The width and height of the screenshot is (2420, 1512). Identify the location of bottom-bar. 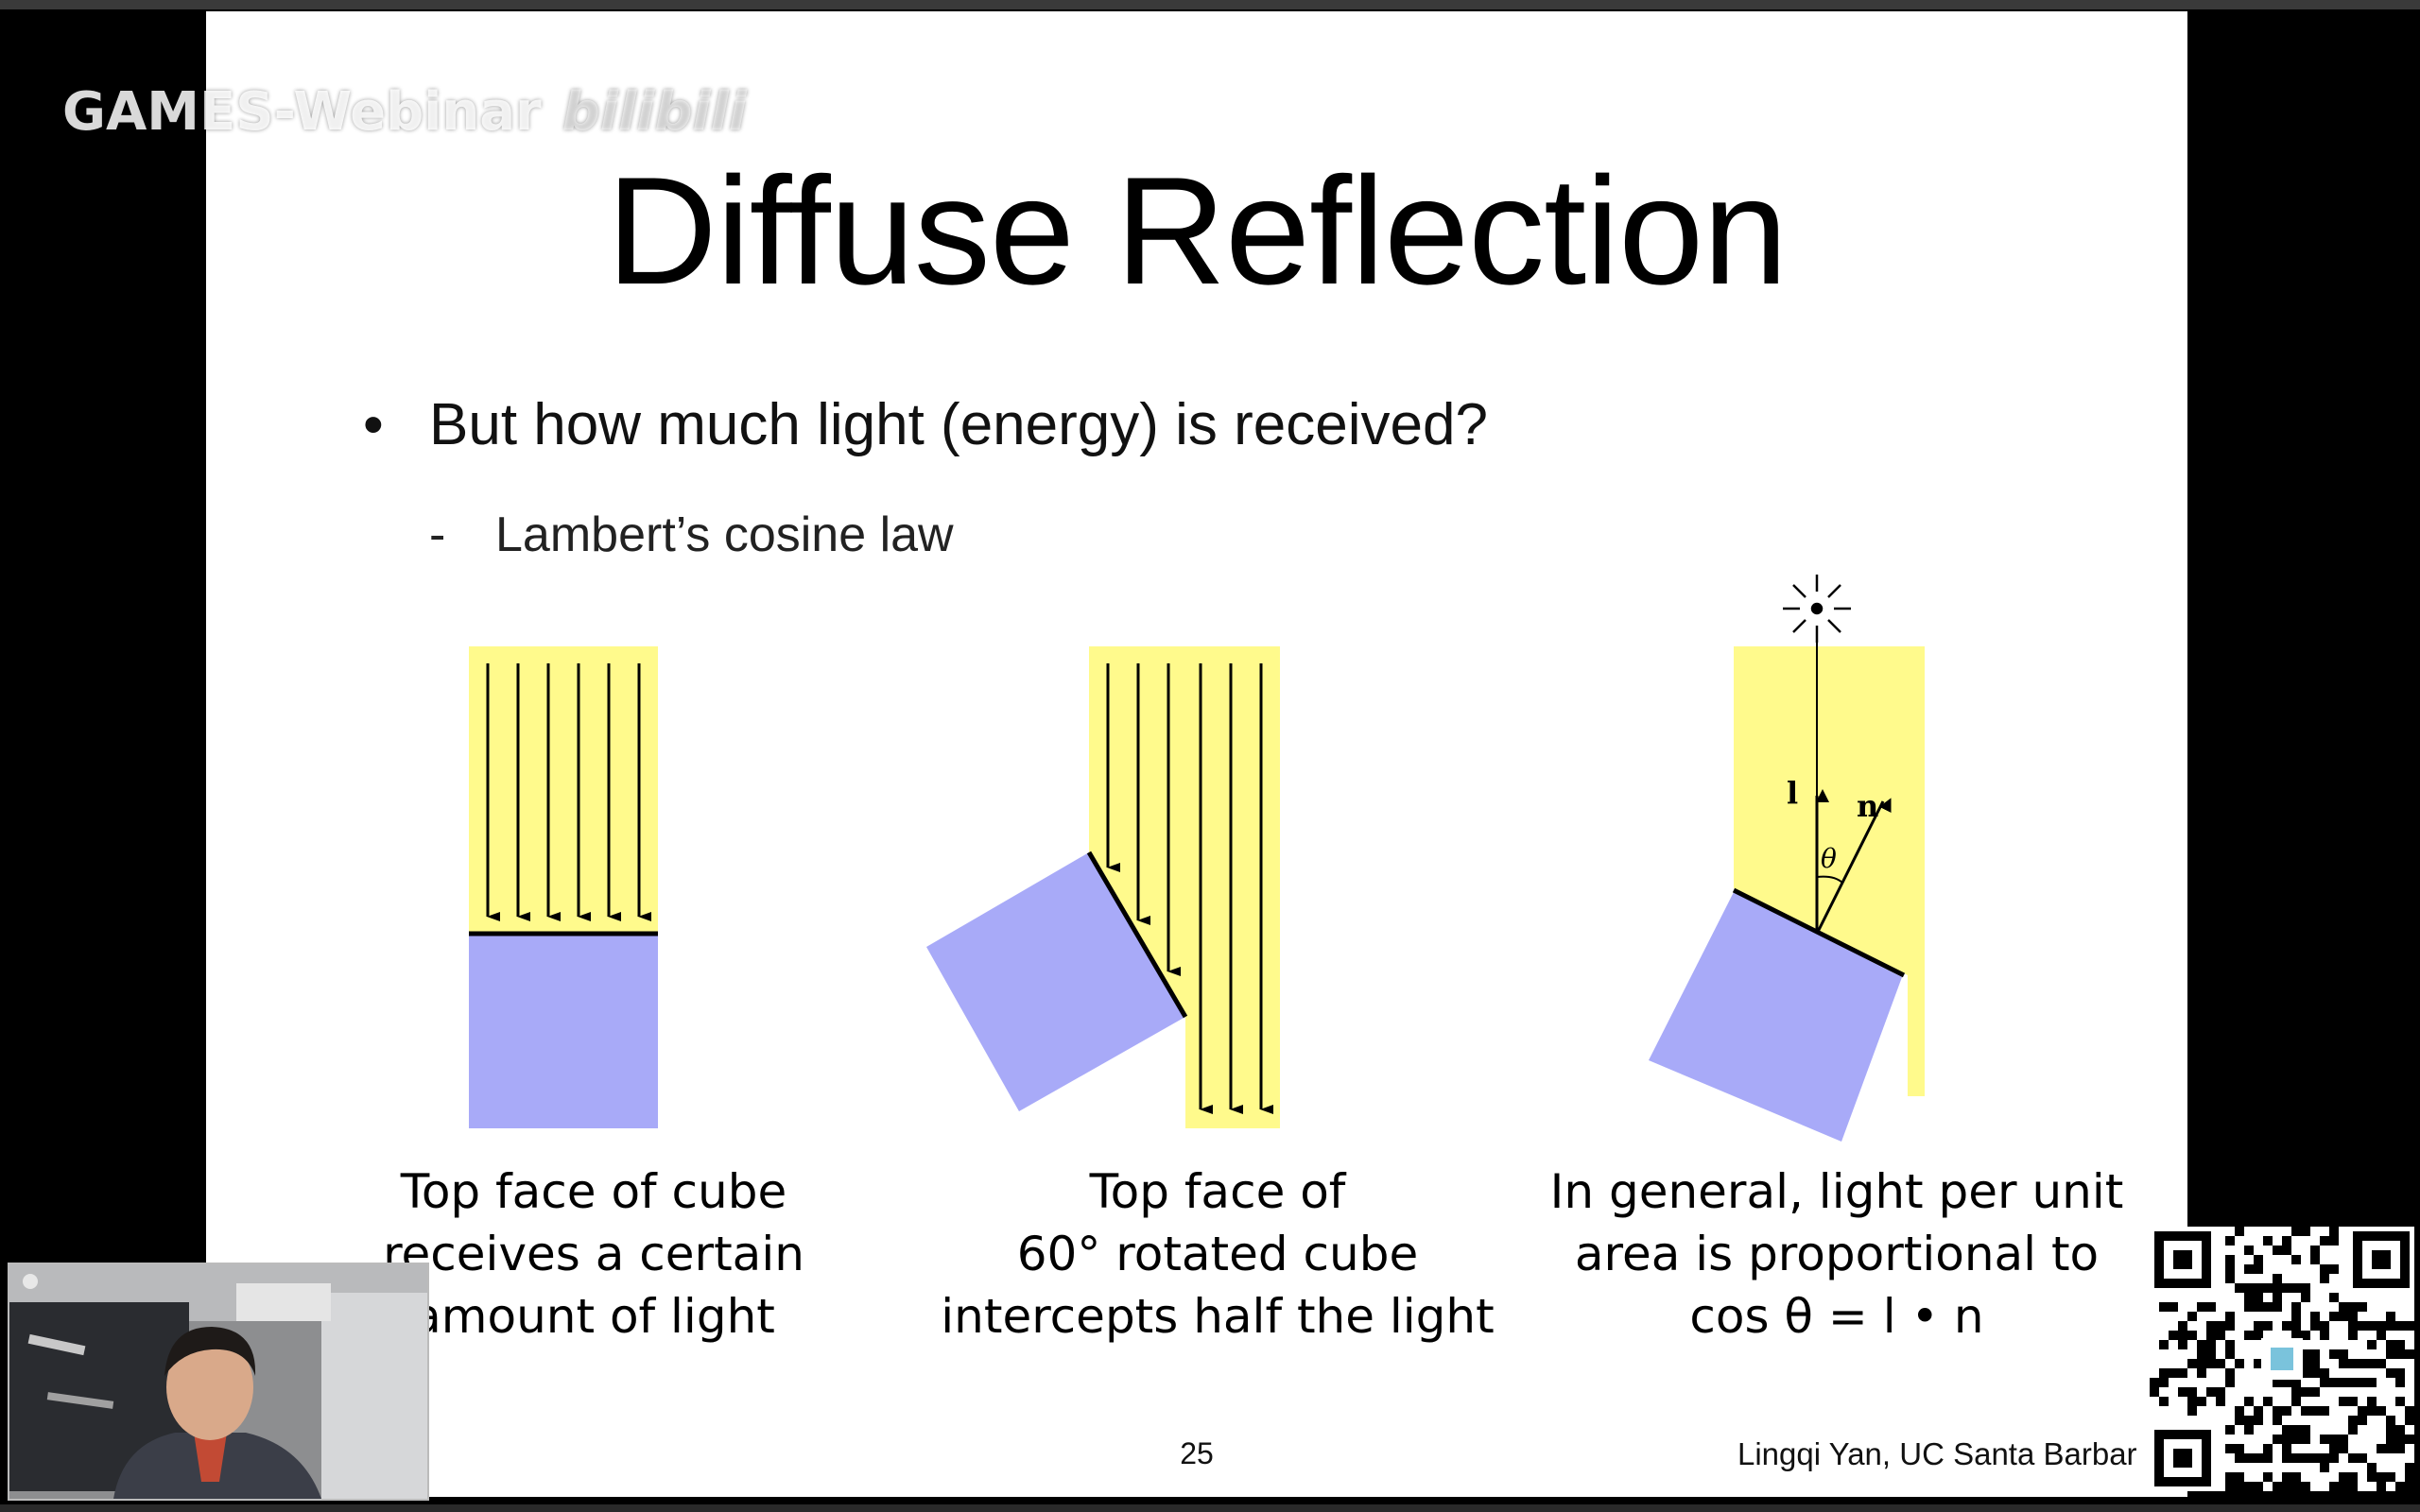
(1210, 1508).